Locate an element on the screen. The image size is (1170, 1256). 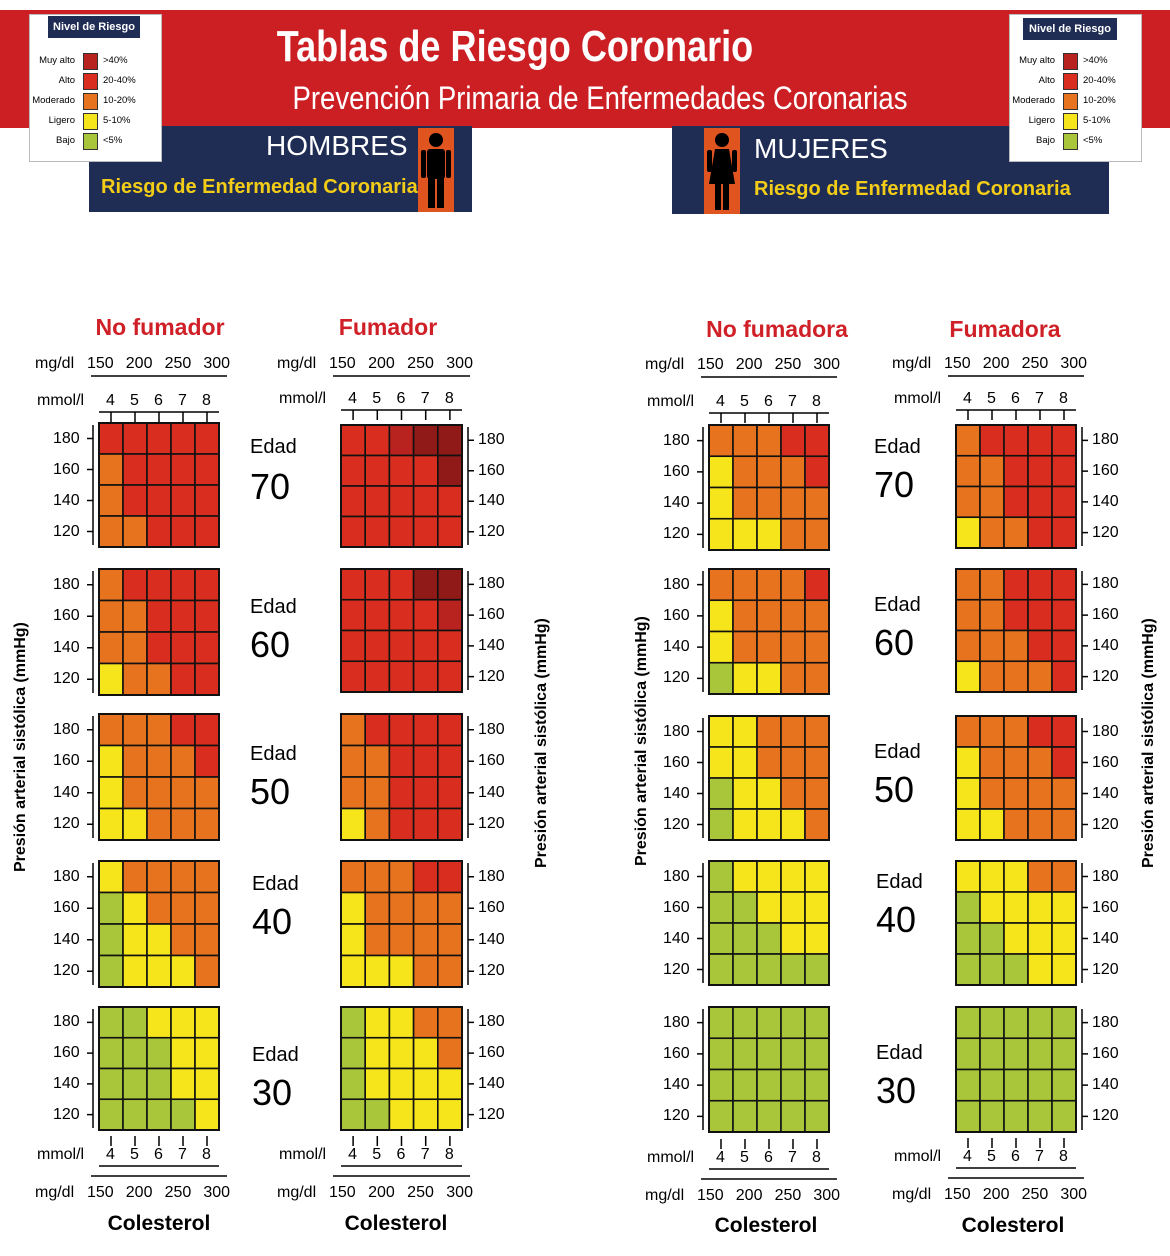
man-figure is located at coordinates (436, 170).